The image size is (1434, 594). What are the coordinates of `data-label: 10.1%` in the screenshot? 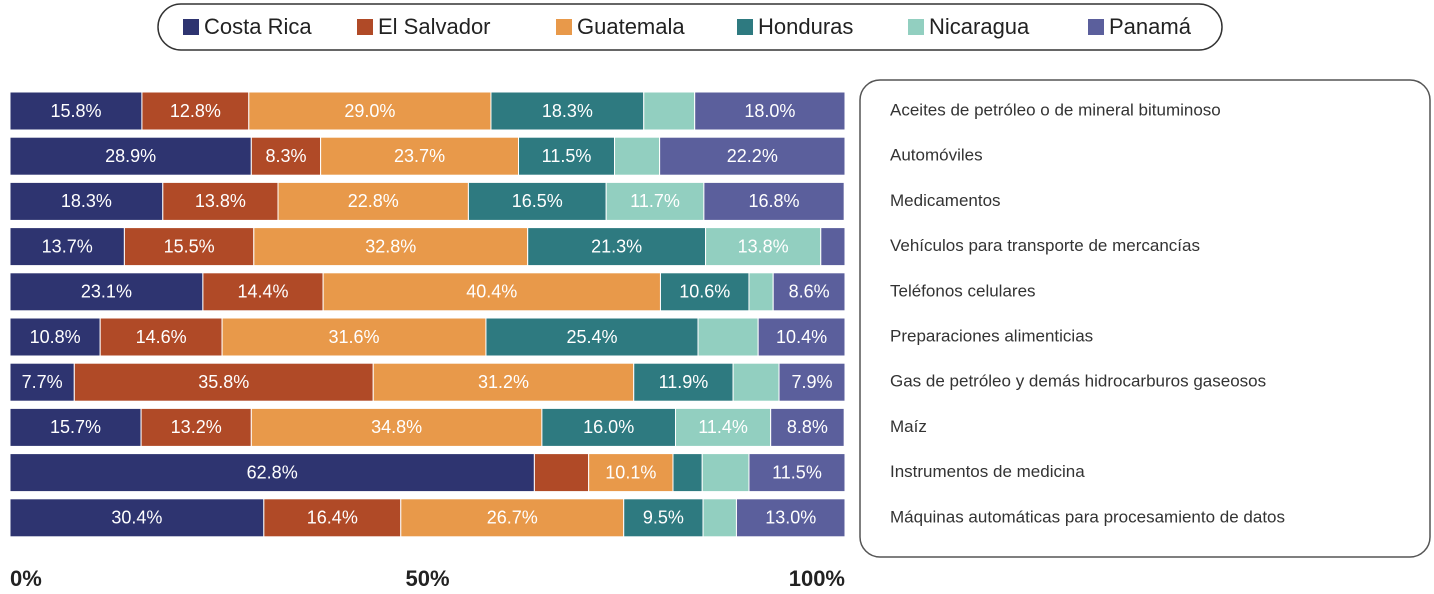 It's located at (630, 472).